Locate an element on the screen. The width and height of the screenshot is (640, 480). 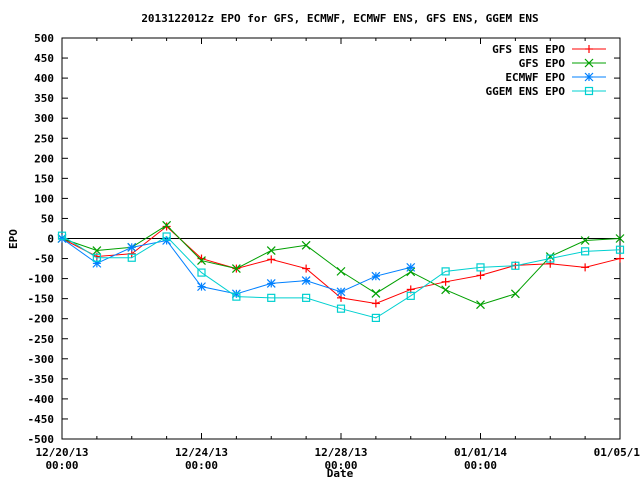
y-axis-label: EPO is located at coordinates (13, 239).